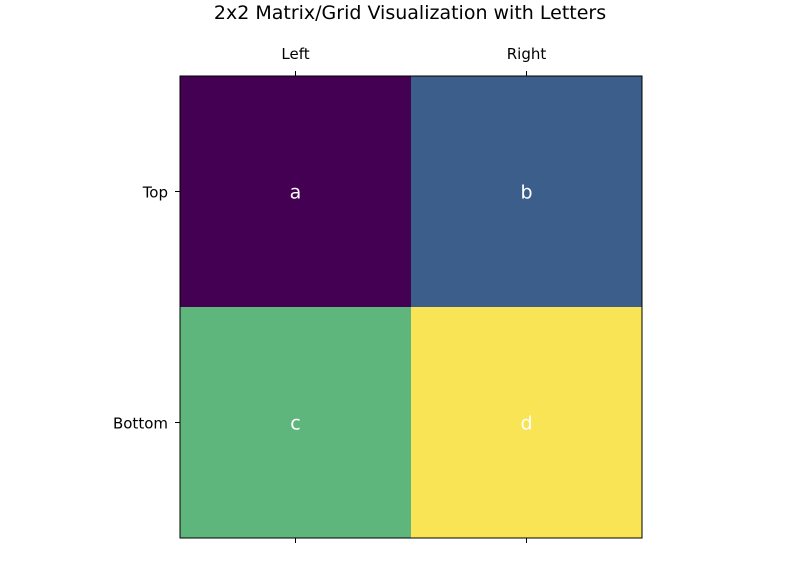 This screenshot has height=570, width=800. What do you see at coordinates (155, 193) in the screenshot?
I see `y-tick-label-top: Top` at bounding box center [155, 193].